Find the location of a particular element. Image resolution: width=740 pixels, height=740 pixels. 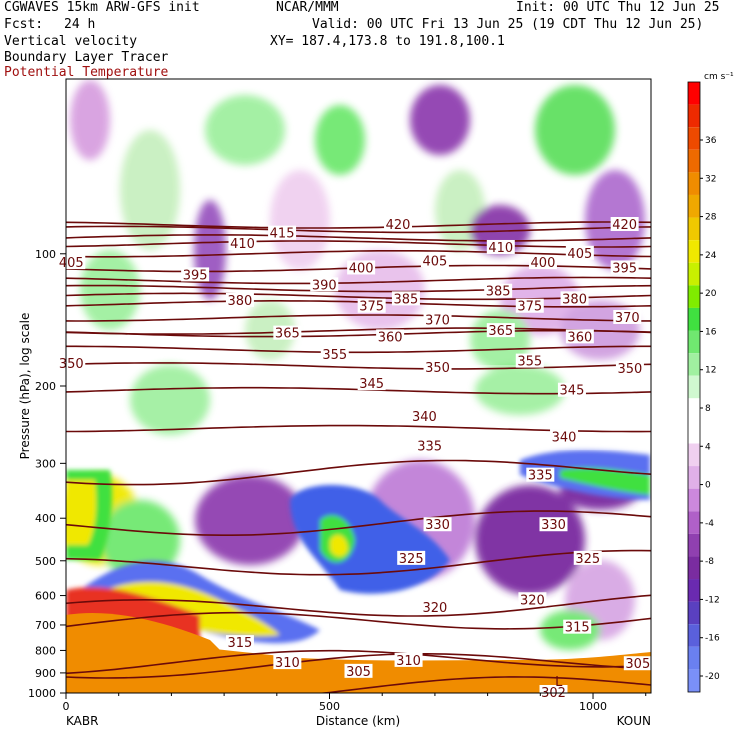

colorbar-label: -20 is located at coordinates (712, 677).